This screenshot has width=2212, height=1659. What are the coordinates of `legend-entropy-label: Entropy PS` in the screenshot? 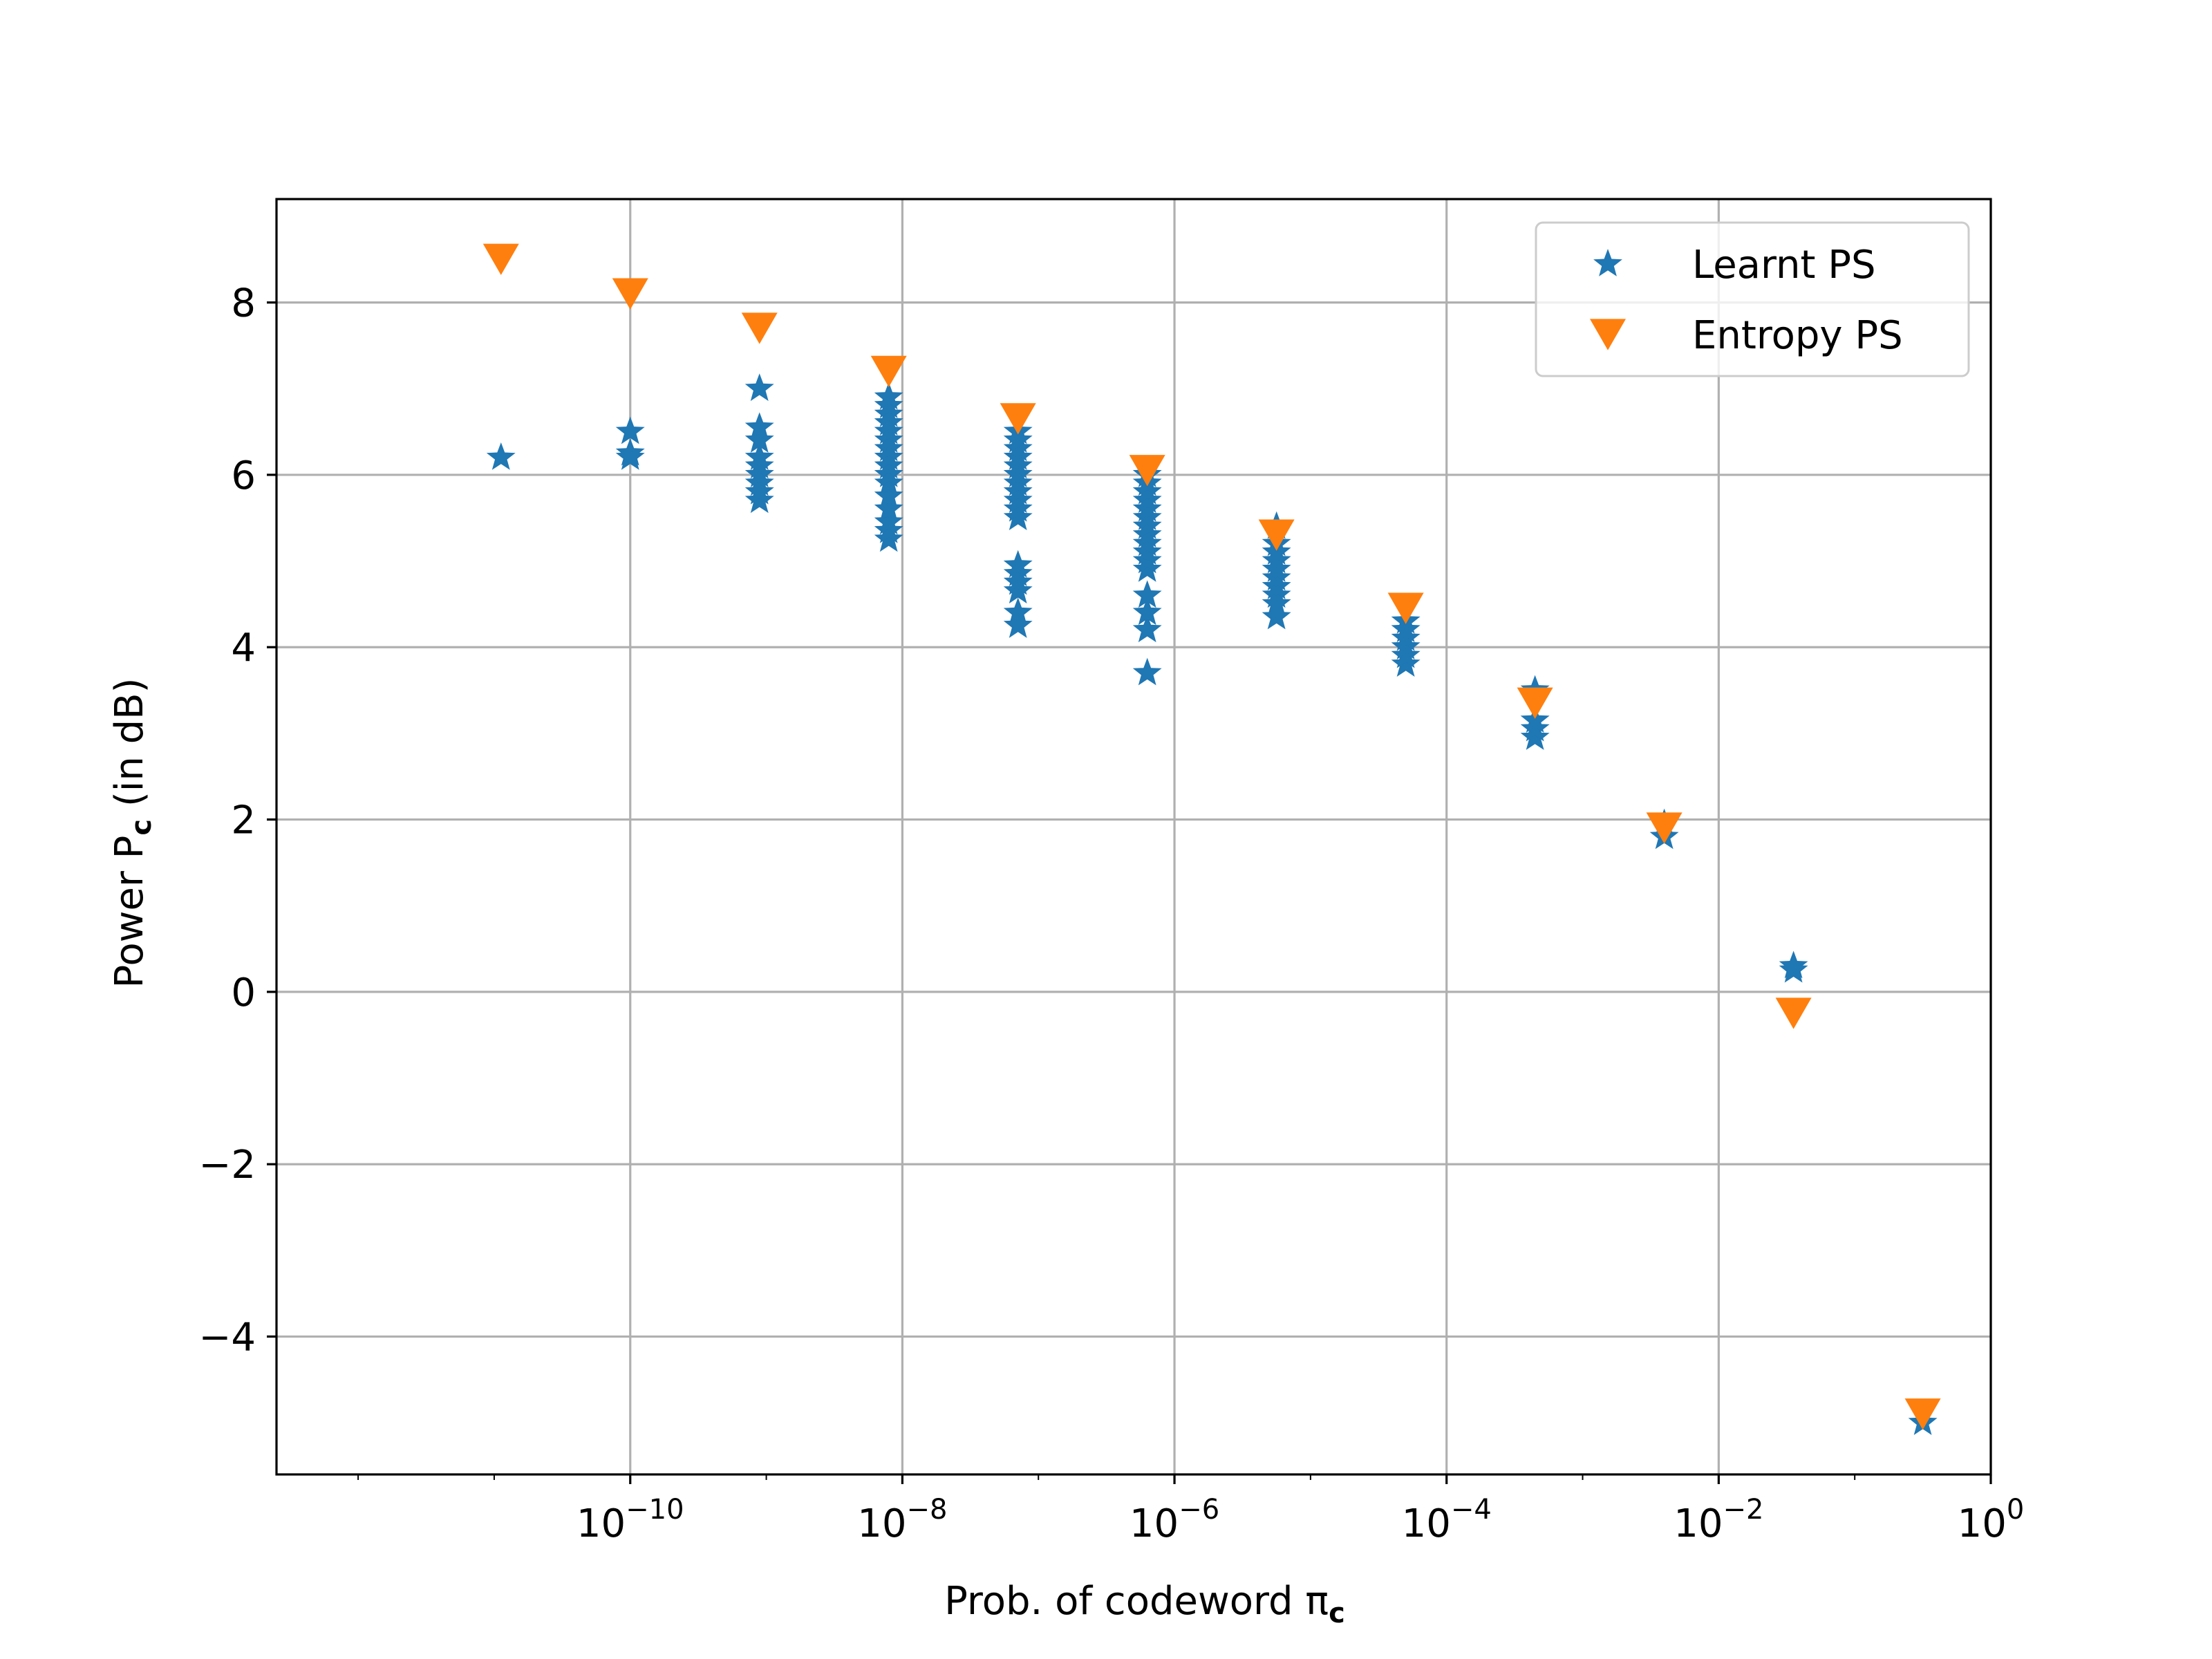 It's located at (1797, 335).